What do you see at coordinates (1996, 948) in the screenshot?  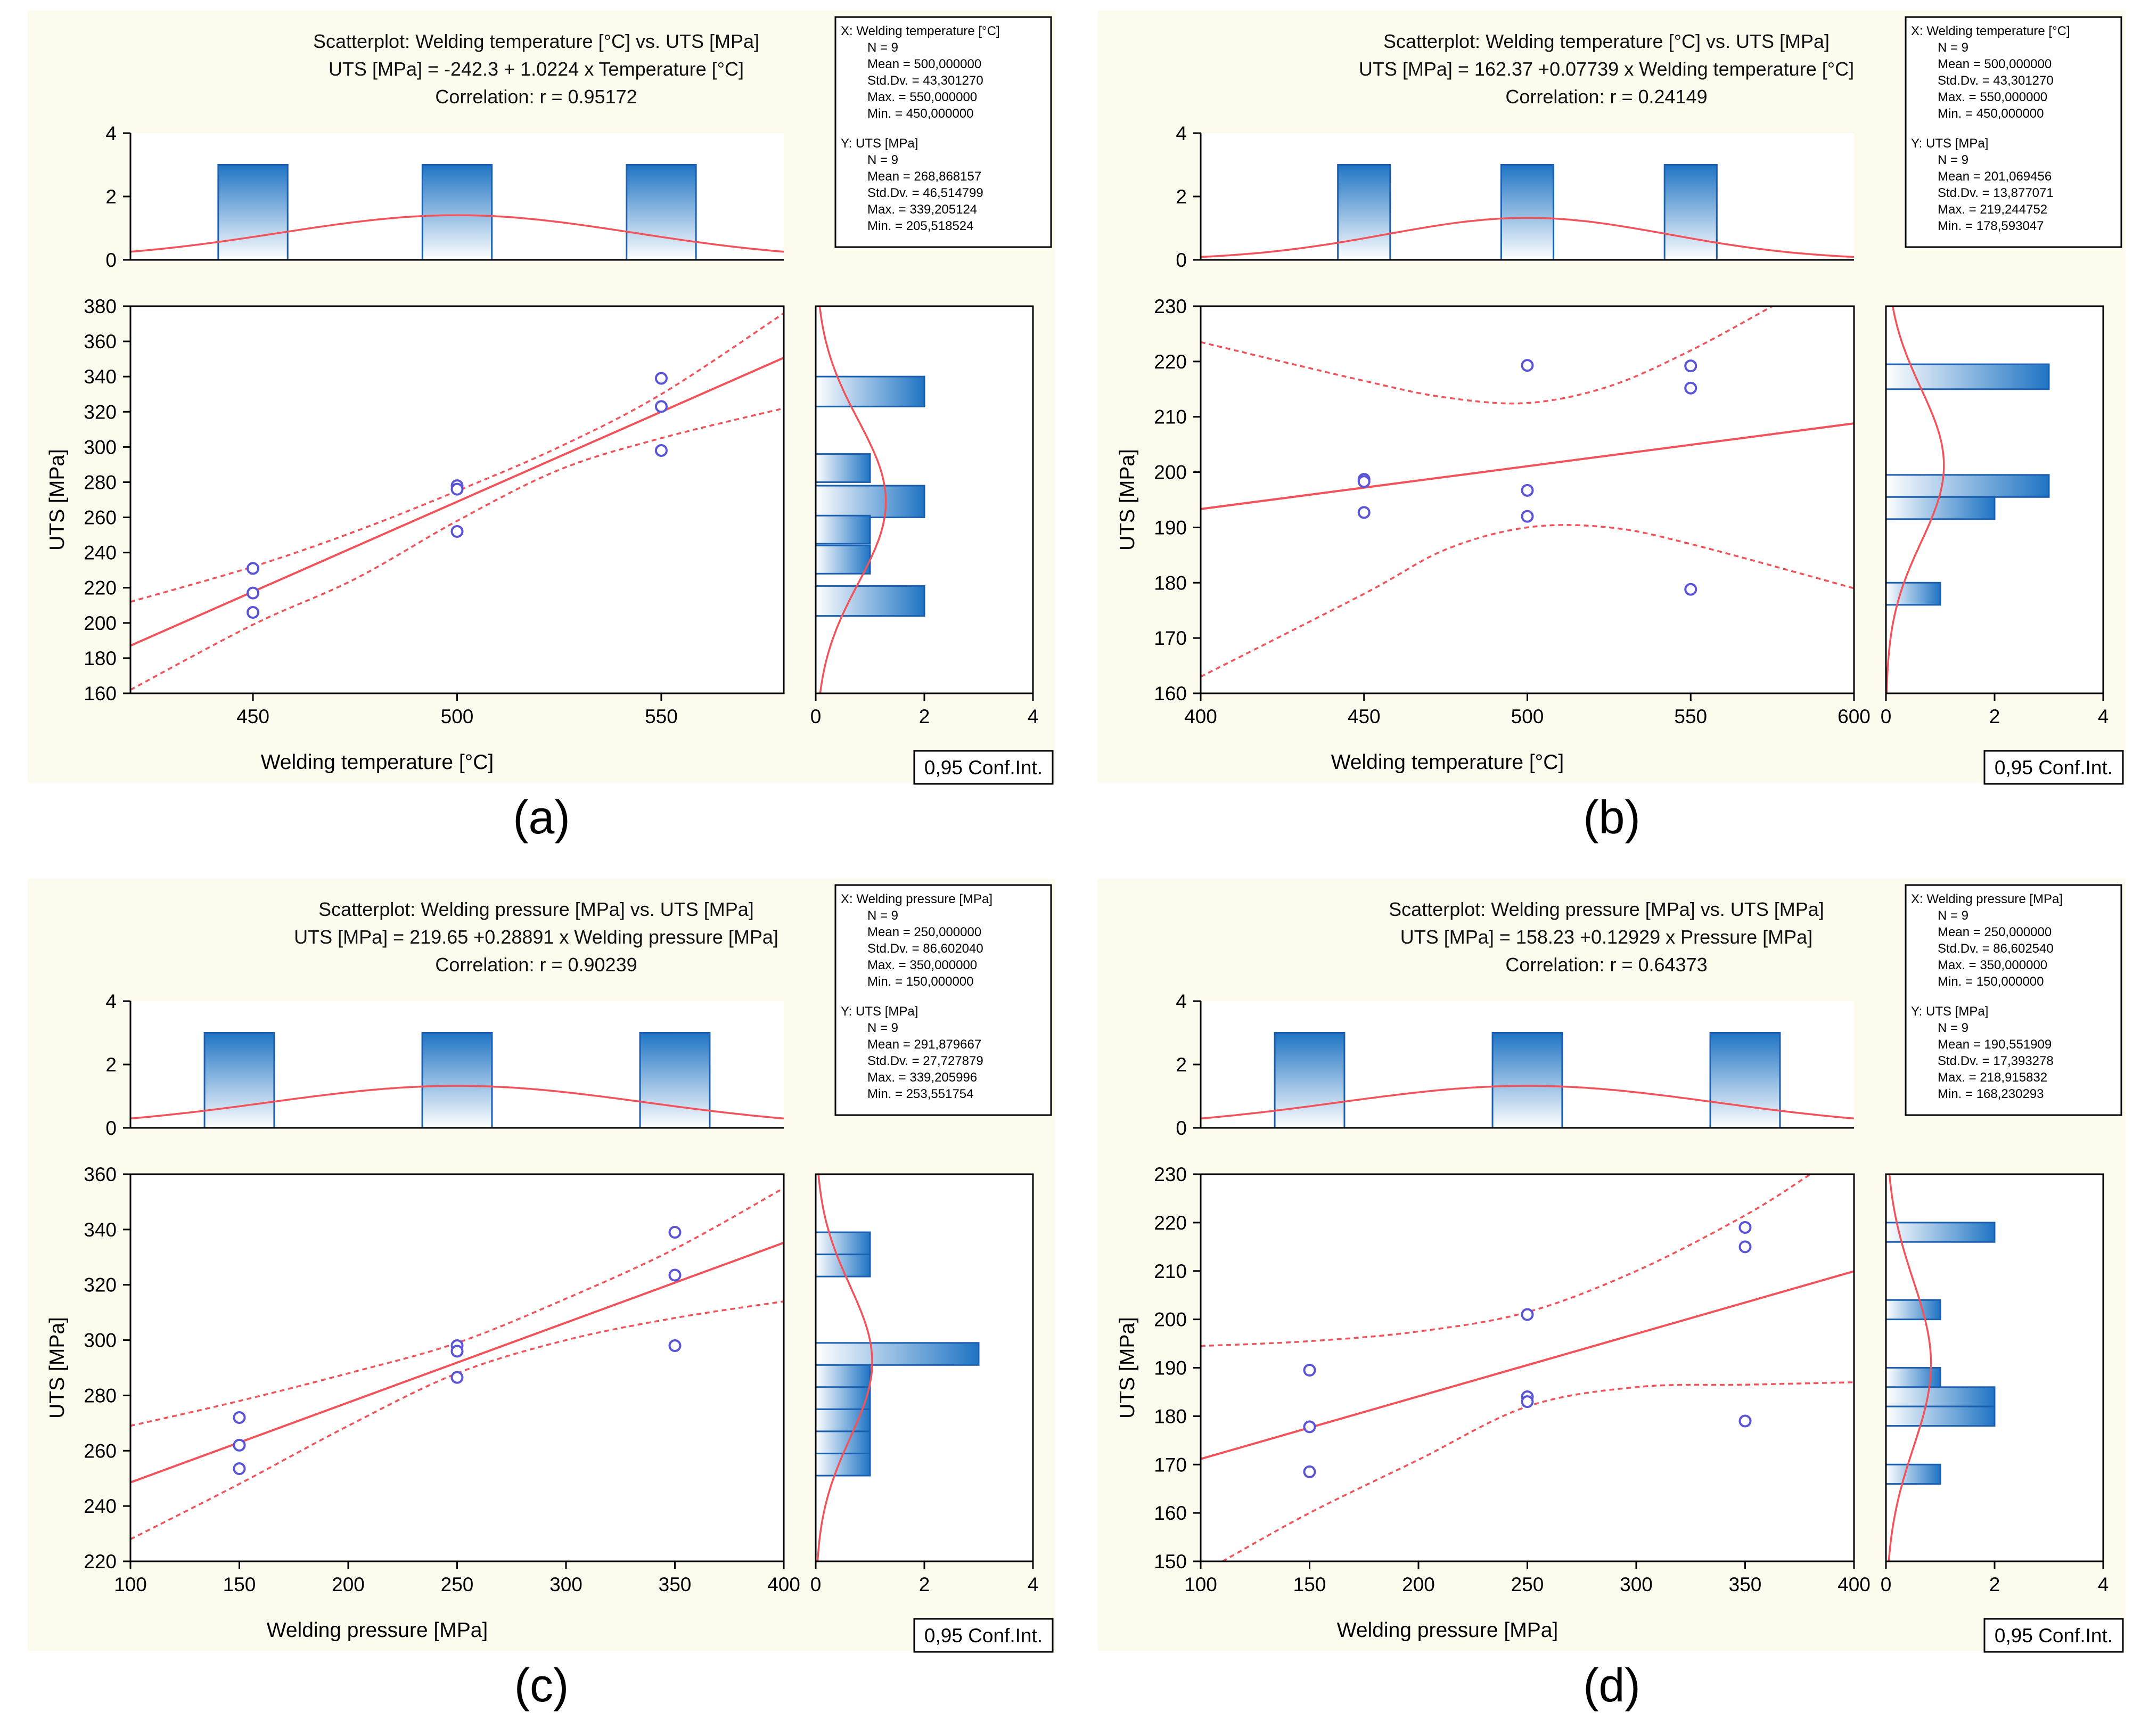 I see `stats-x-line: Std.Dv. = 86,602540` at bounding box center [1996, 948].